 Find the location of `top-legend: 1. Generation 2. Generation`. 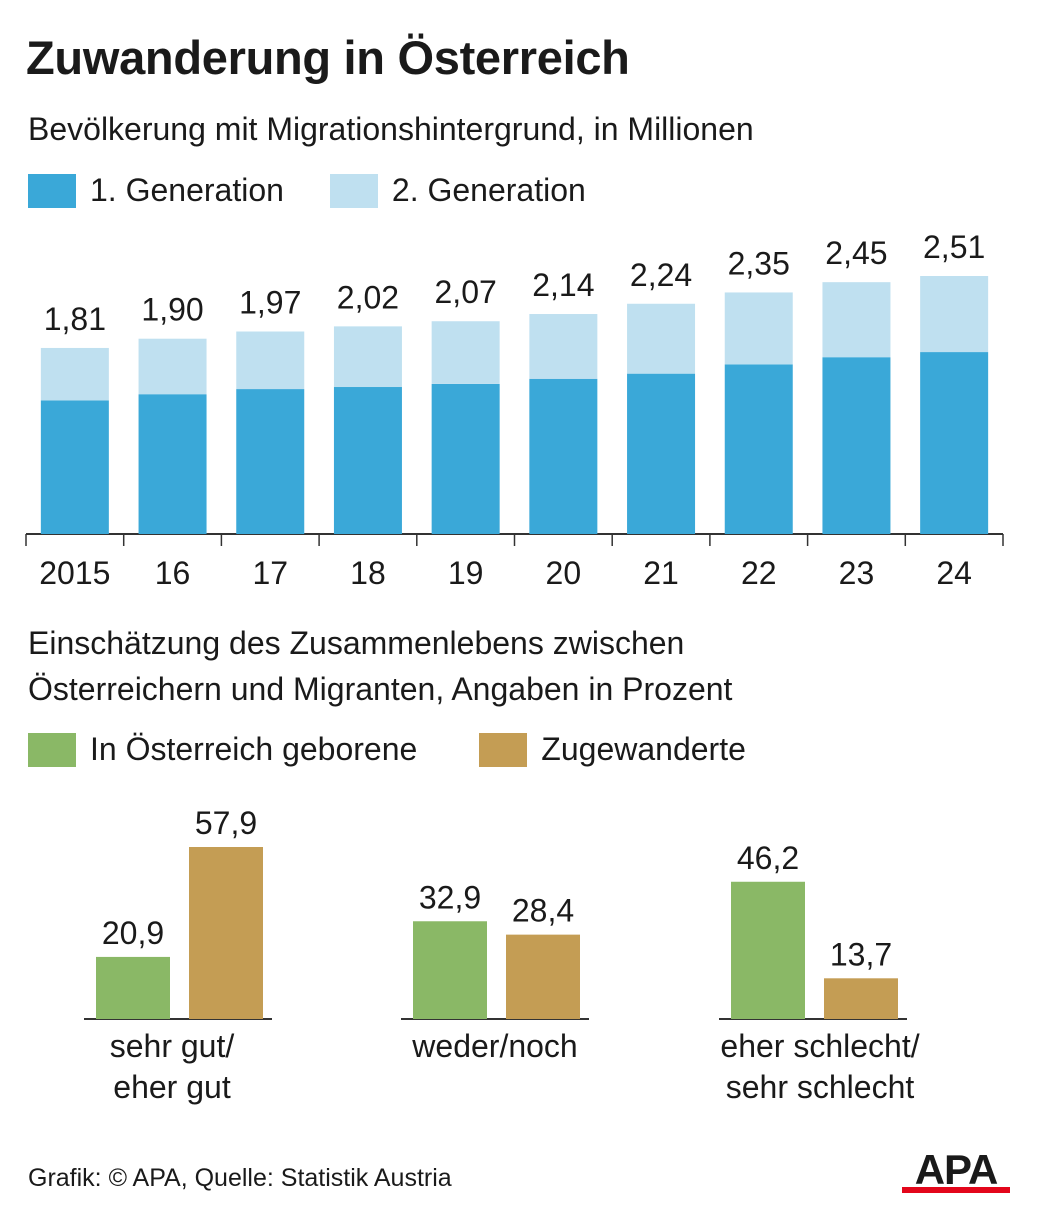

top-legend: 1. Generation 2. Generation is located at coordinates (330, 190).